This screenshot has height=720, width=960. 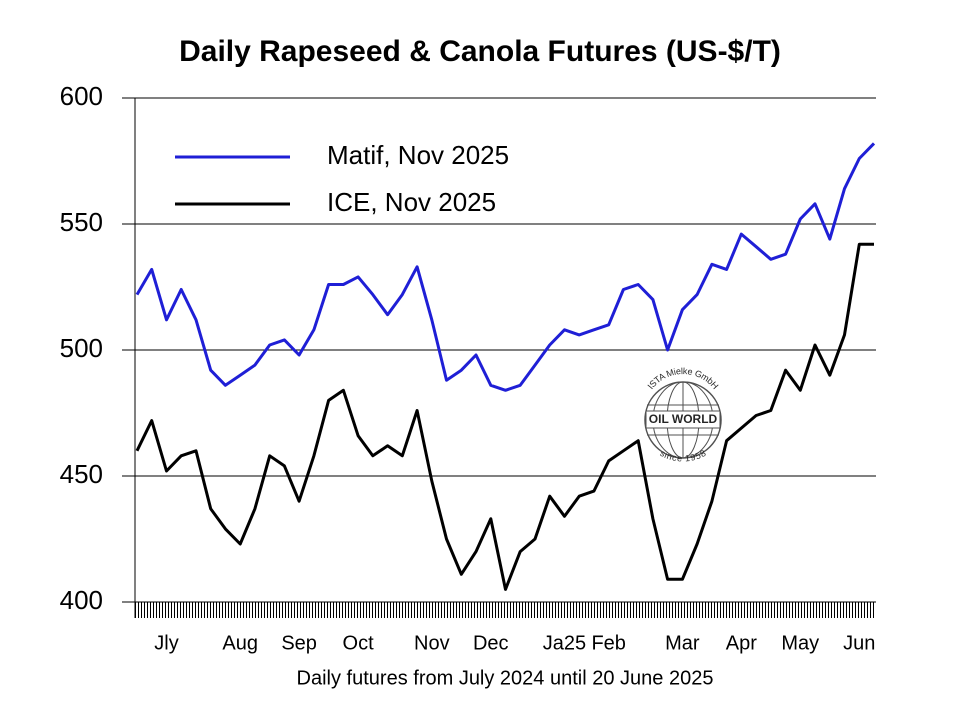 What do you see at coordinates (682, 643) in the screenshot?
I see `x-tick-label: Mar` at bounding box center [682, 643].